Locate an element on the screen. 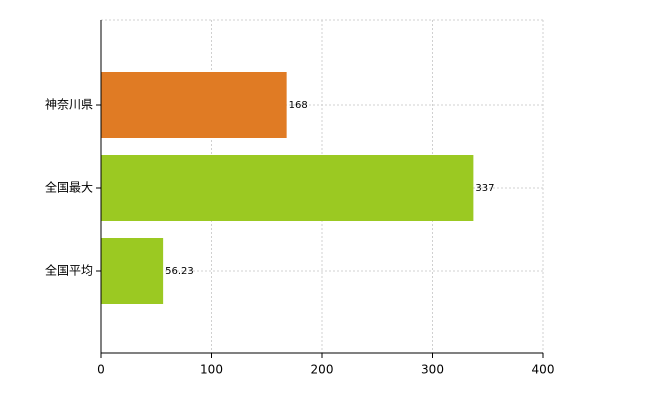 Image resolution: width=650 pixels, height=400 pixels. x-tick-label: 200 is located at coordinates (322, 370).